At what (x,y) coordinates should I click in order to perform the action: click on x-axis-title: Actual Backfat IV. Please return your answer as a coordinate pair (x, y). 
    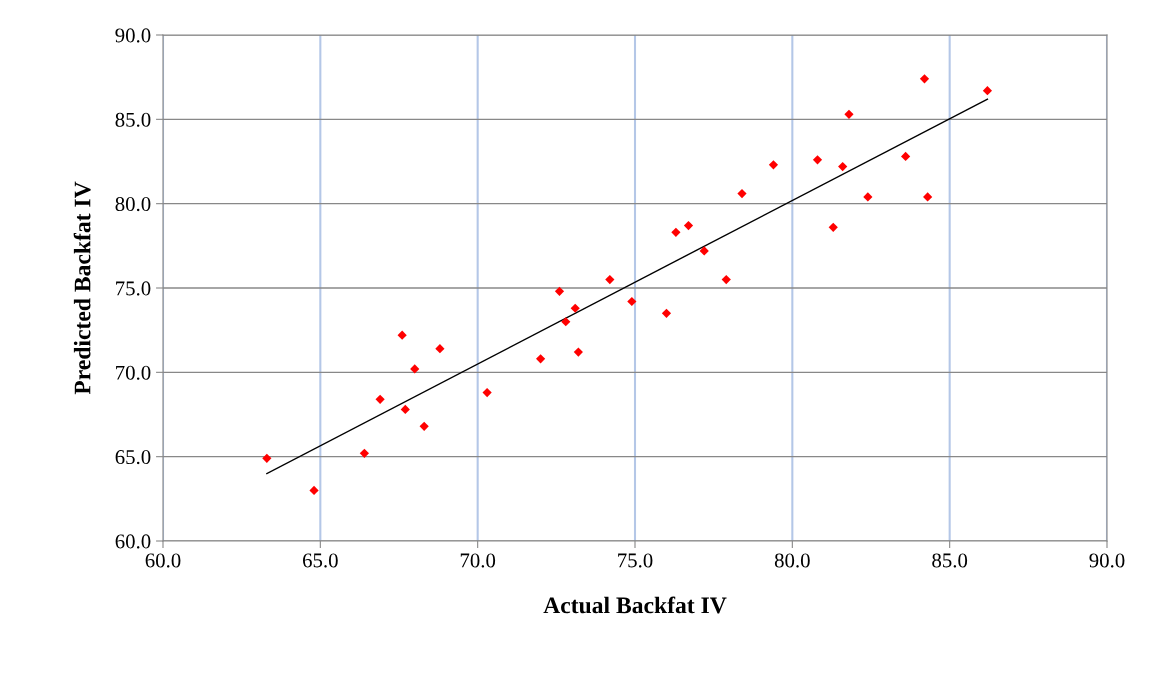
    Looking at the image, I should click on (635, 605).